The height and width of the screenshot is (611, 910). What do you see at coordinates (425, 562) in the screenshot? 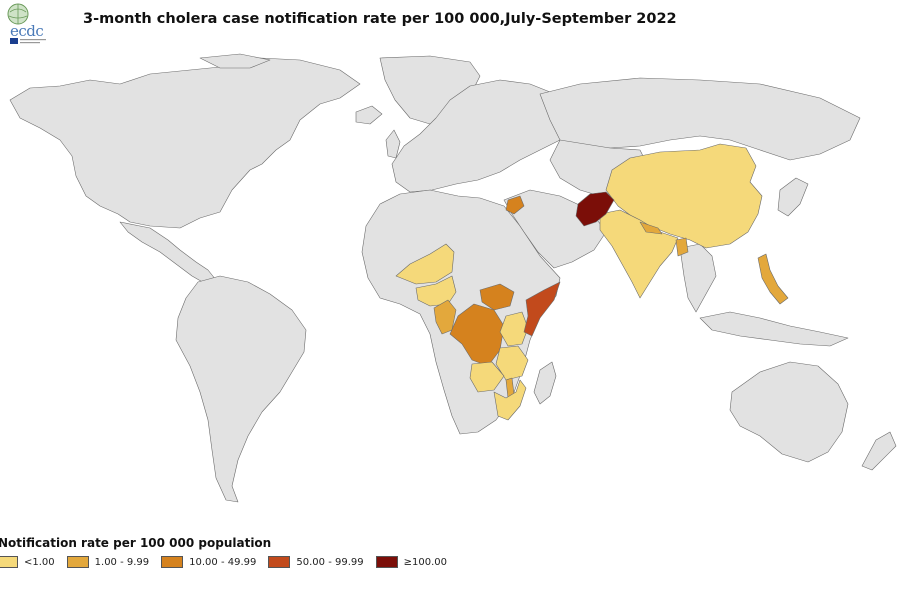
I see `legend-label: ≥100.00` at bounding box center [425, 562].